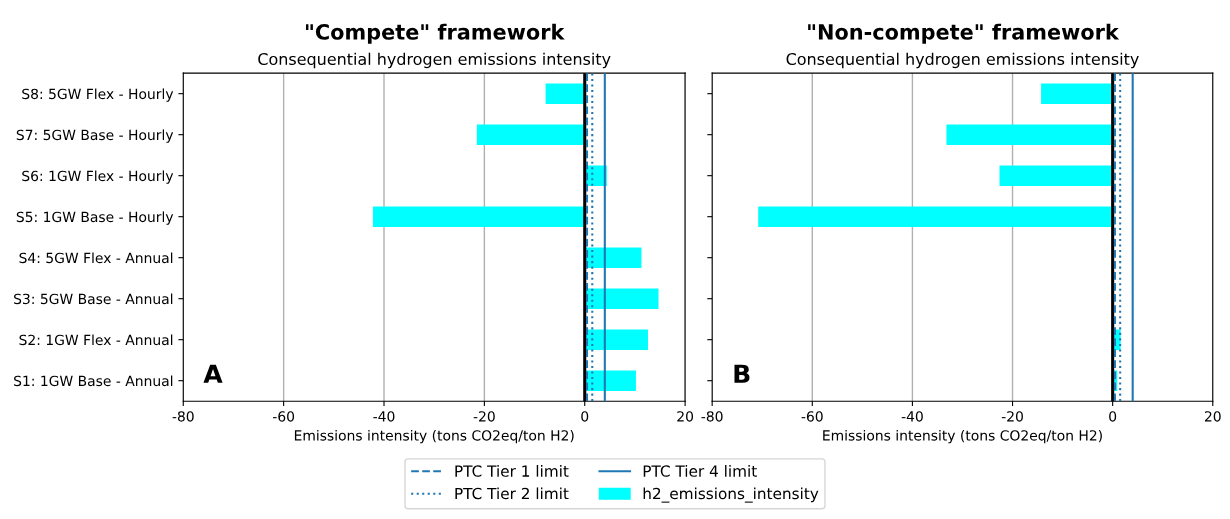  What do you see at coordinates (98, 95) in the screenshot?
I see `y-tick-label: S8: 5GW Flex - Hourly` at bounding box center [98, 95].